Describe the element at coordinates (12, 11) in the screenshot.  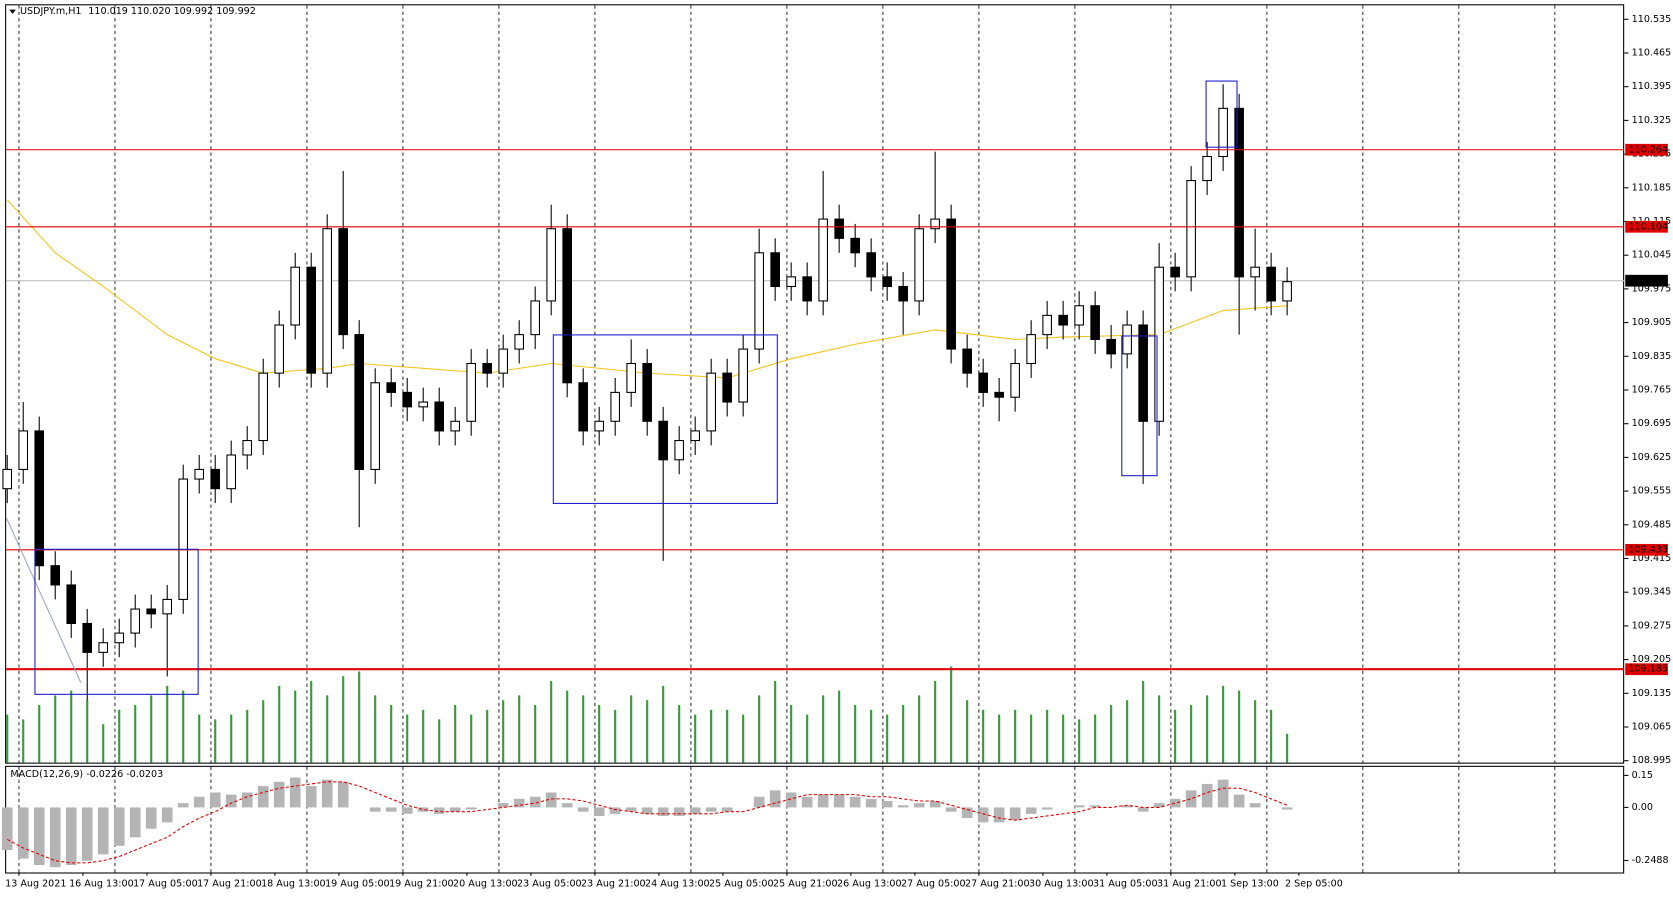
I see `symbol-menu-arrow` at that location.